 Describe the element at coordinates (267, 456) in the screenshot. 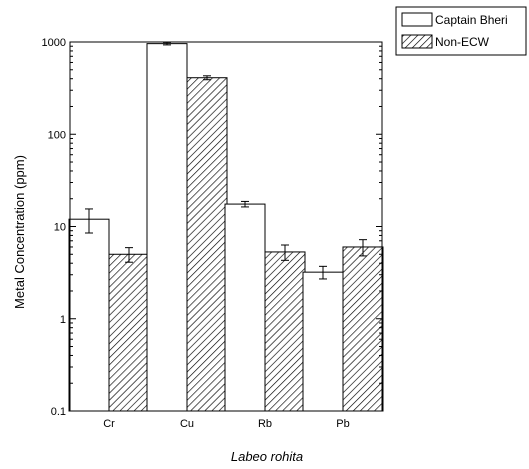

I see `x-axis-title: Labeo rohita` at that location.